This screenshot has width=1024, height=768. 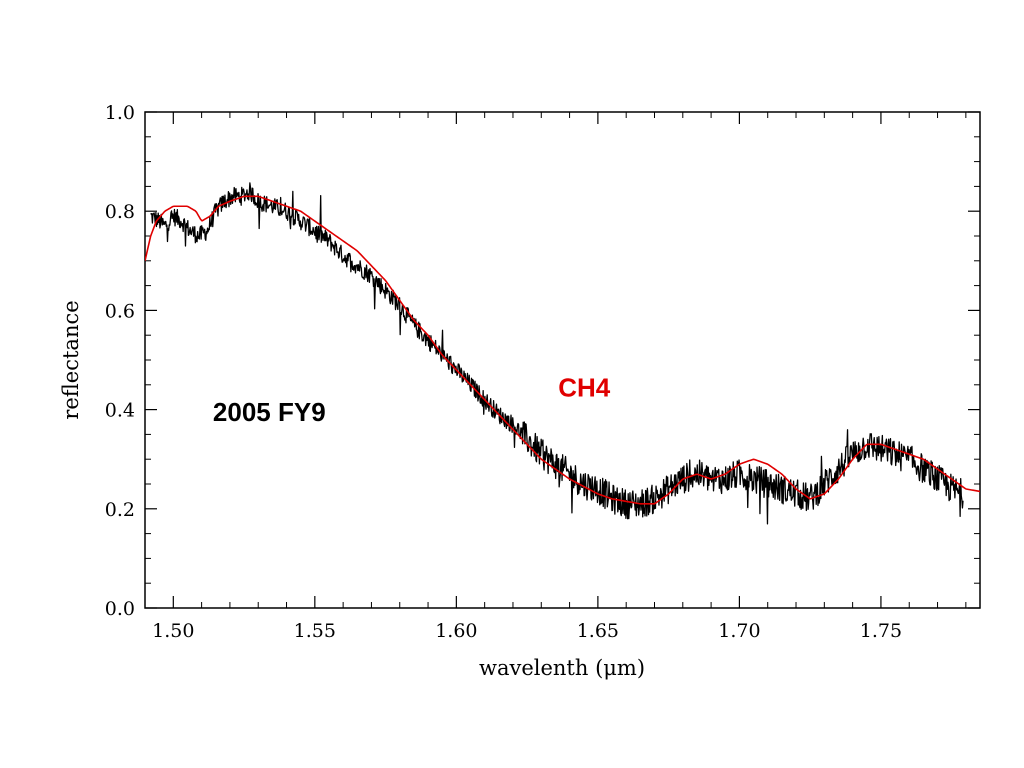 I want to click on x-tick-label: 1.70, so click(x=739, y=631).